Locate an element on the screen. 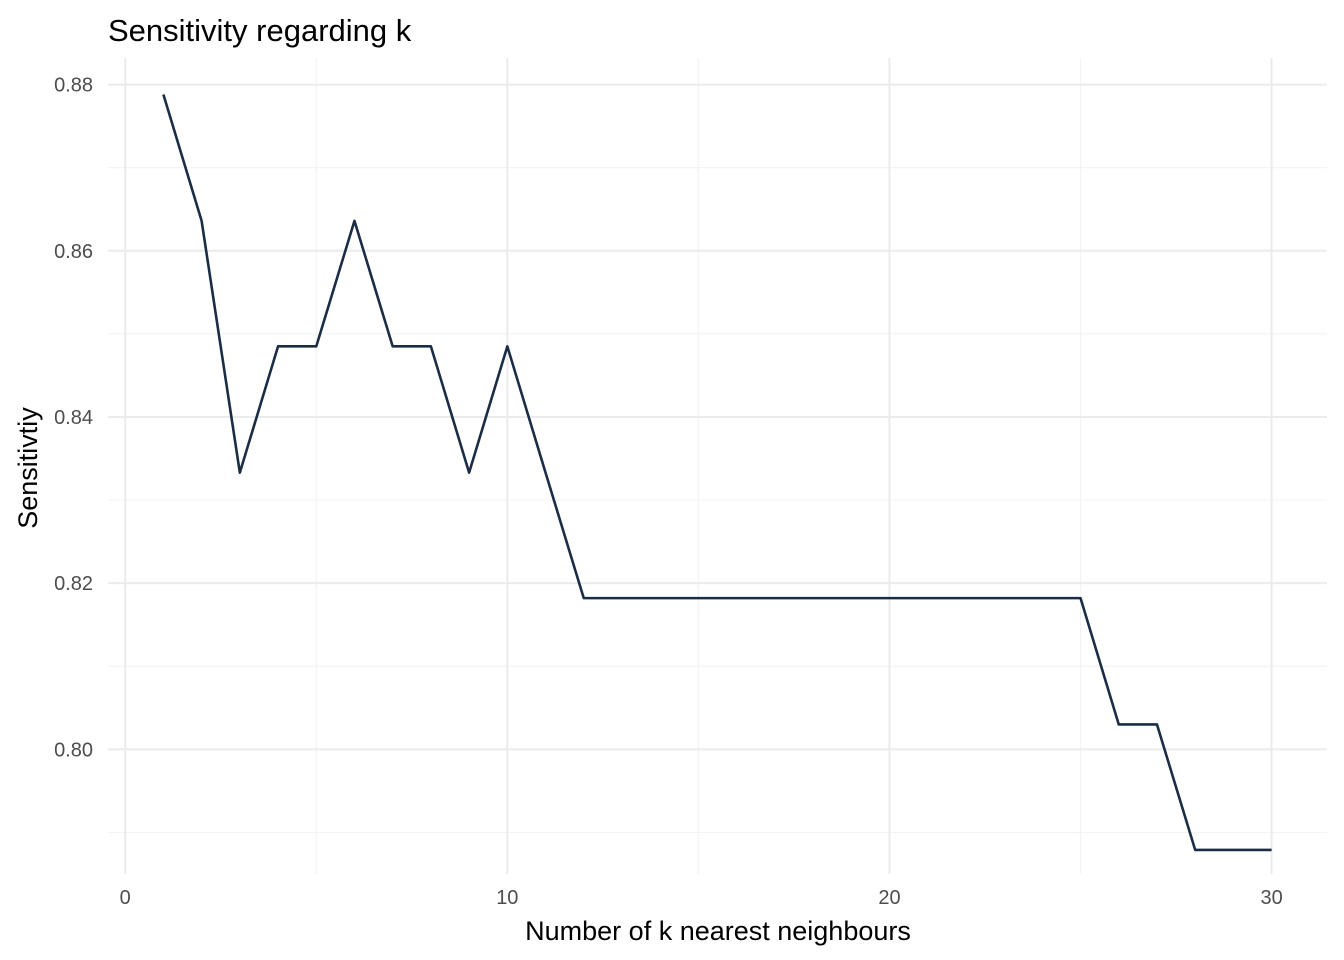 This screenshot has height=960, width=1344. x-tick-label: 30 is located at coordinates (1271, 898).